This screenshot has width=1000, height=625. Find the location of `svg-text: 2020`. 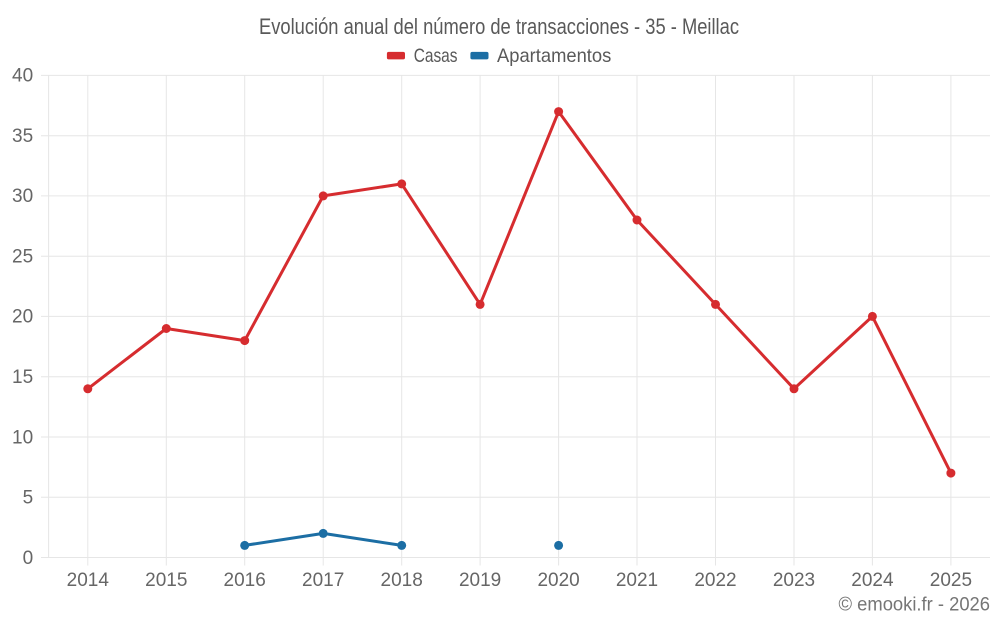

svg-text: 2020 is located at coordinates (558, 580).